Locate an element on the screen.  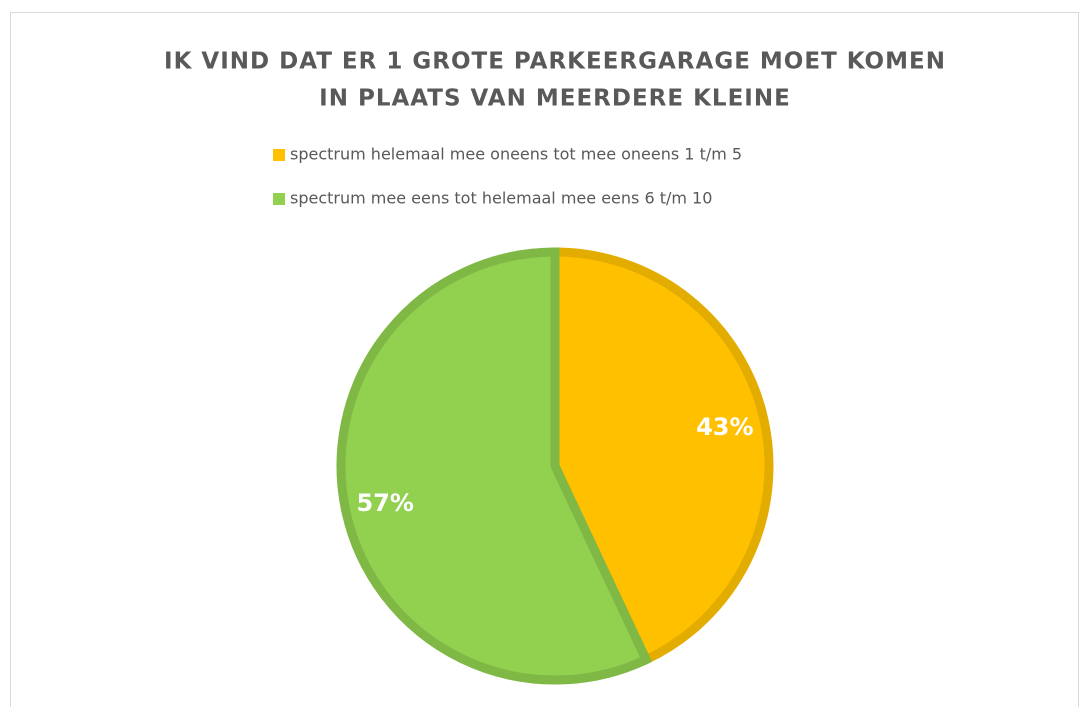
data-label: 43% is located at coordinates (724, 427).